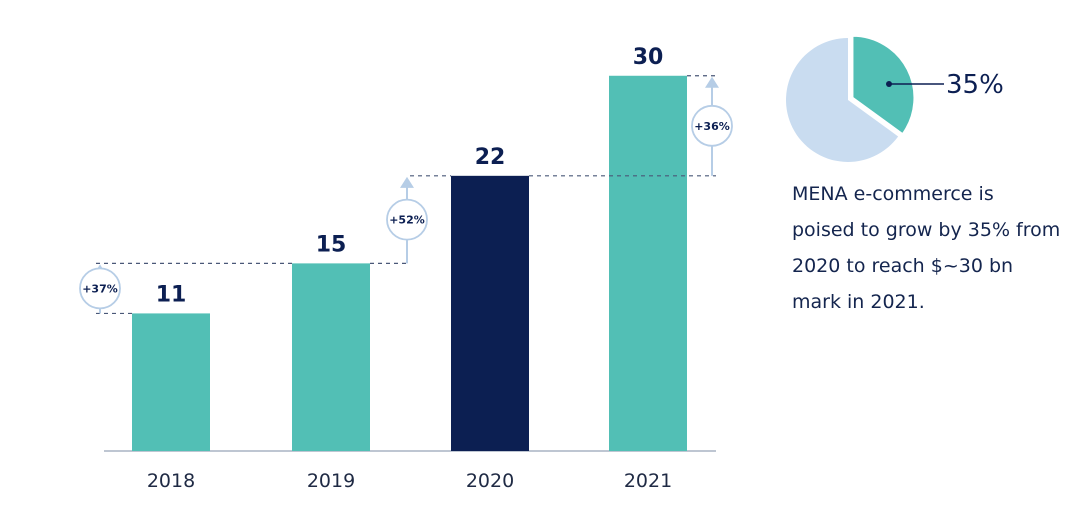 This screenshot has width=1080, height=531. I want to click on pie-layer: 35%, so click(894, 98).